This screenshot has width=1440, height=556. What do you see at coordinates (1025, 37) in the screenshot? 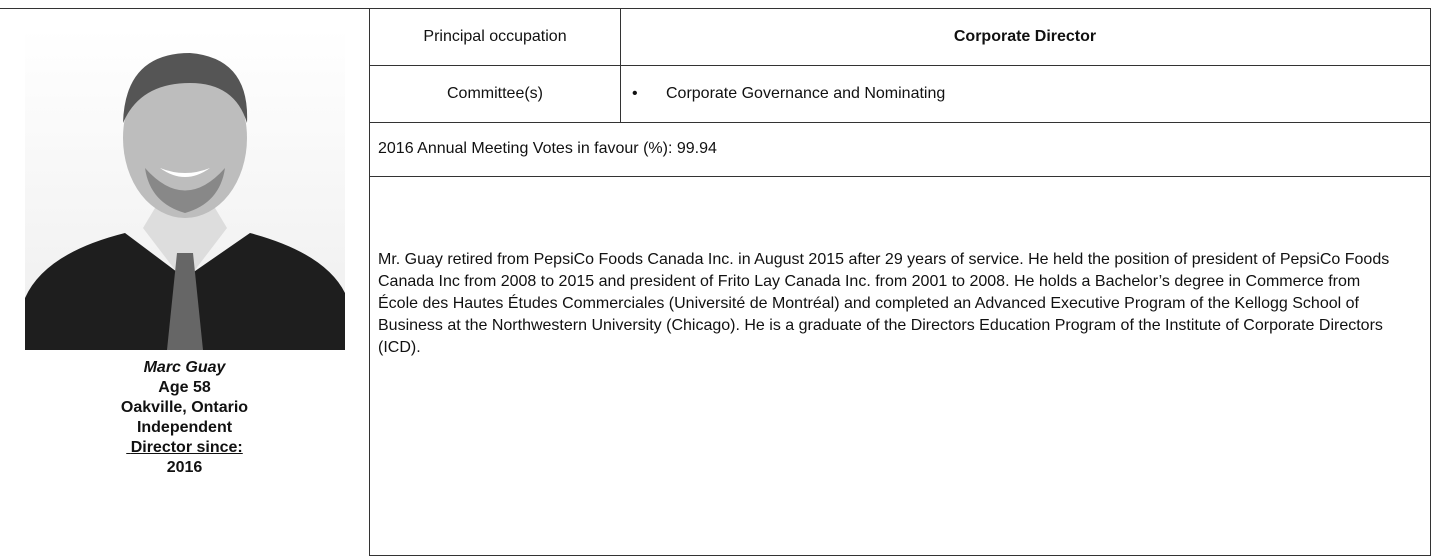
I see `occupation: Corporate Director` at bounding box center [1025, 37].